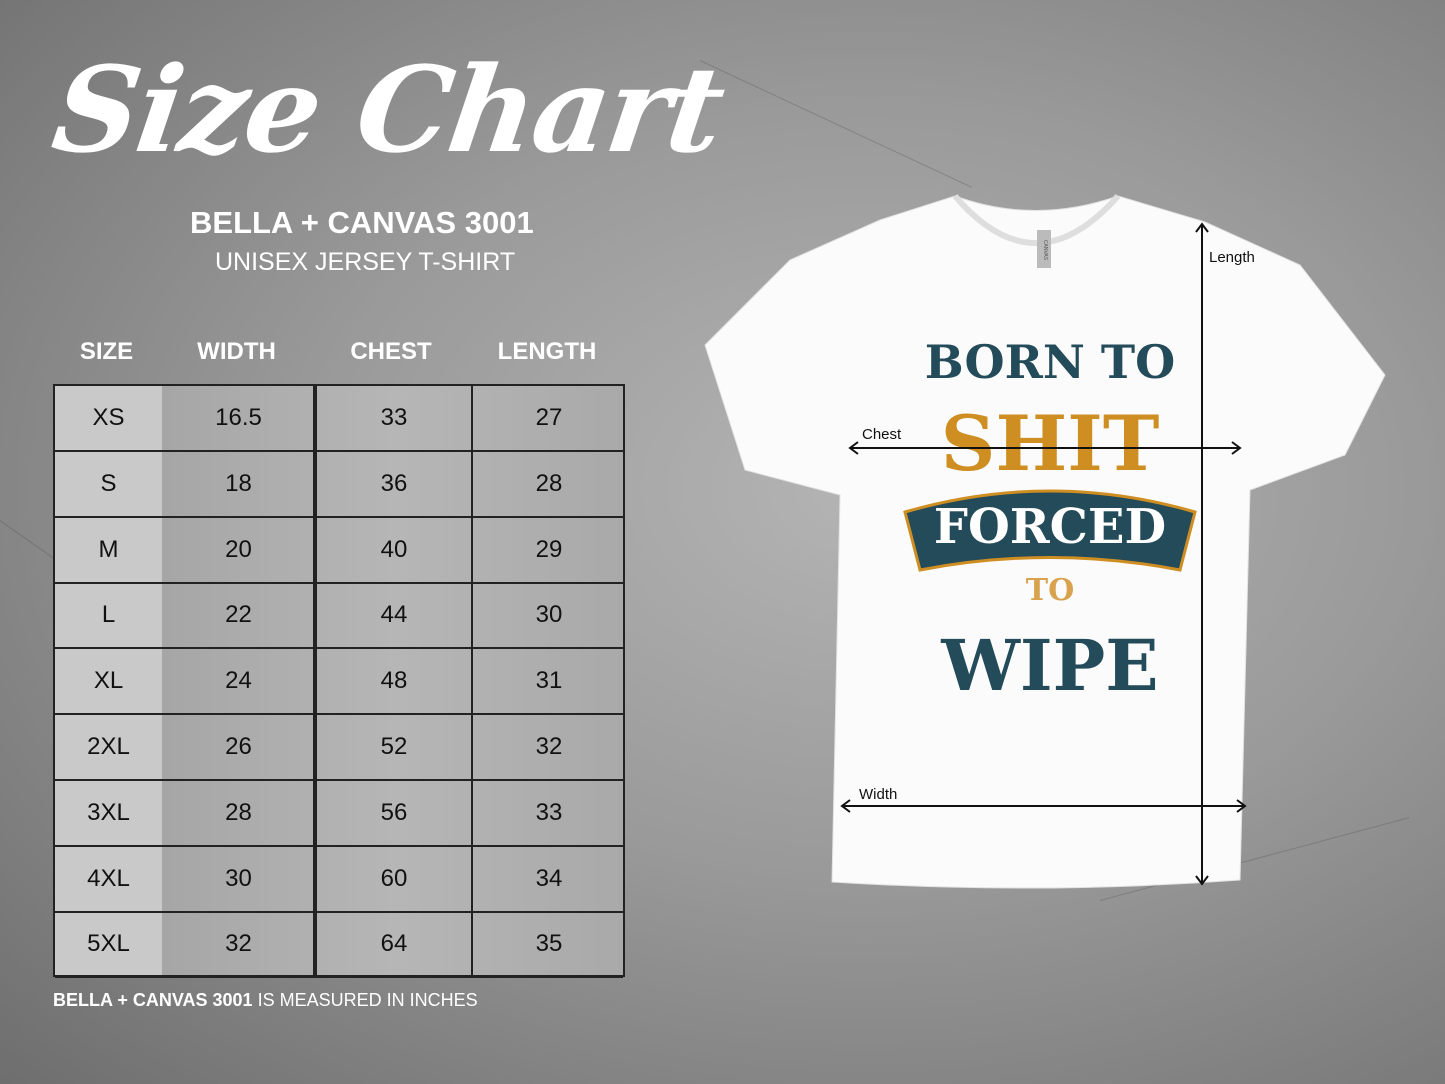  I want to click on table-cell-width: 22, so click(238, 615).